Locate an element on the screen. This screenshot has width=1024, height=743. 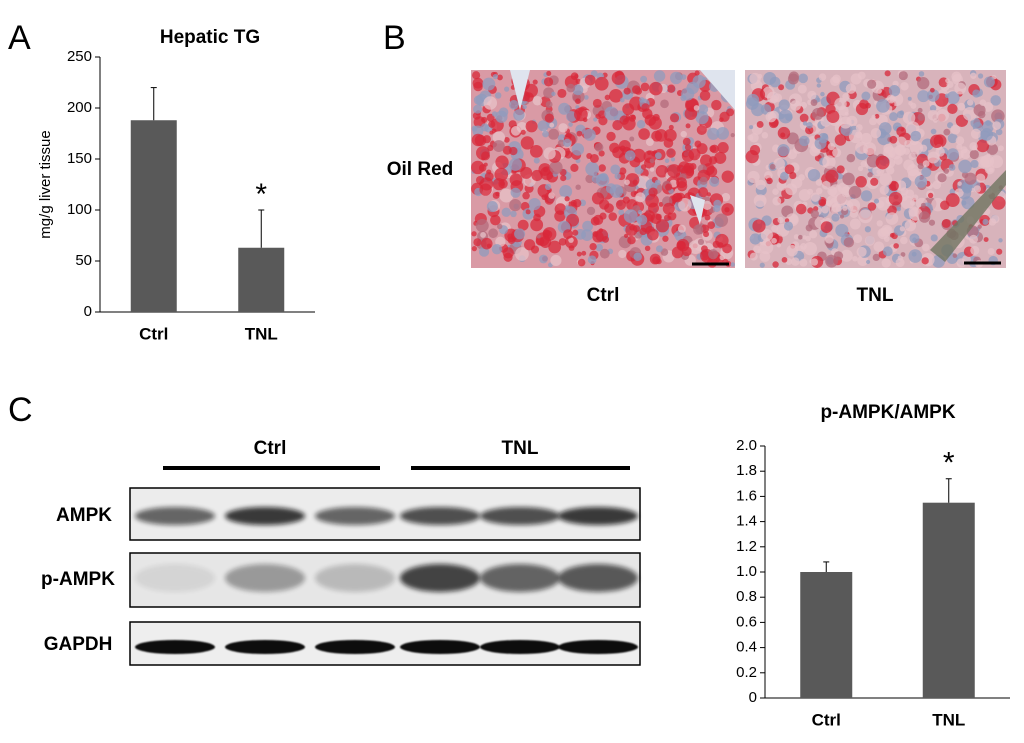
panel-label: B is located at coordinates (394, 38).